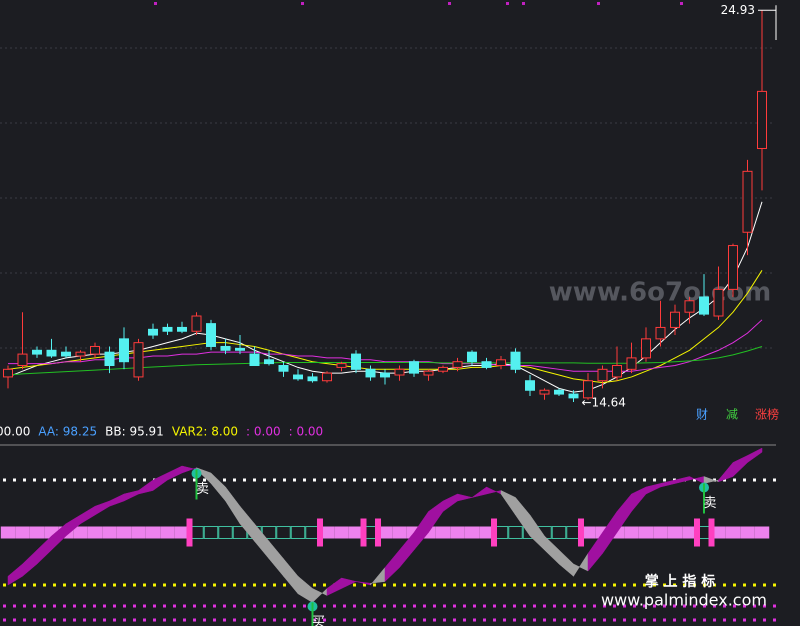 This screenshot has width=800, height=626. Describe the element at coordinates (15, 432) in the screenshot. I see `indicator-header: 00.00` at that location.